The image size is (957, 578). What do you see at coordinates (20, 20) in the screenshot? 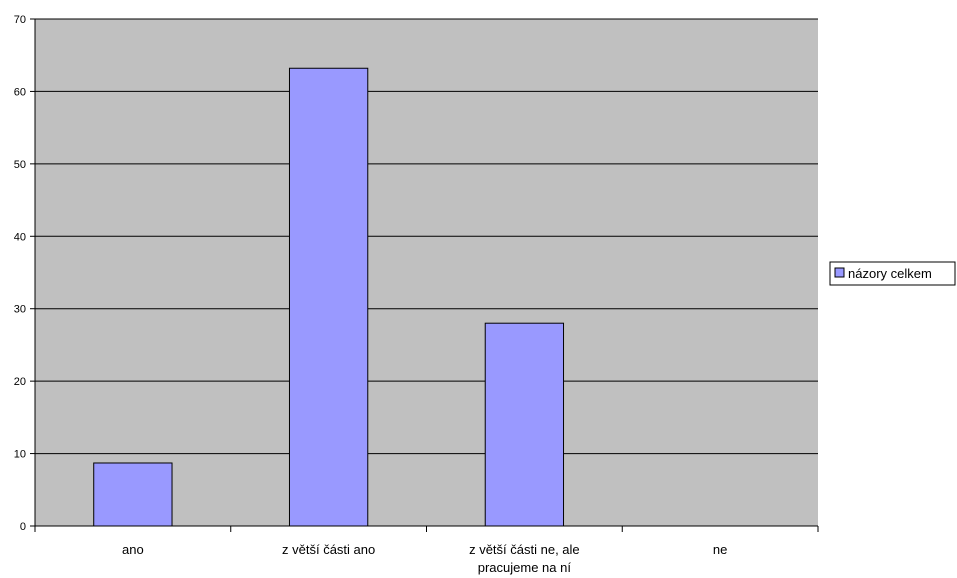
I see `y-tick-label: 70` at bounding box center [20, 20].